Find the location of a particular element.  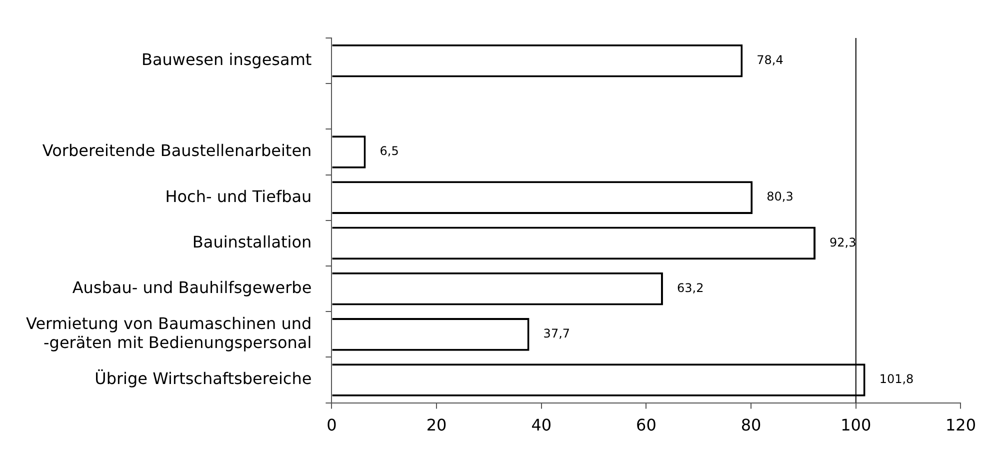

data-label: 80,3 is located at coordinates (780, 197).